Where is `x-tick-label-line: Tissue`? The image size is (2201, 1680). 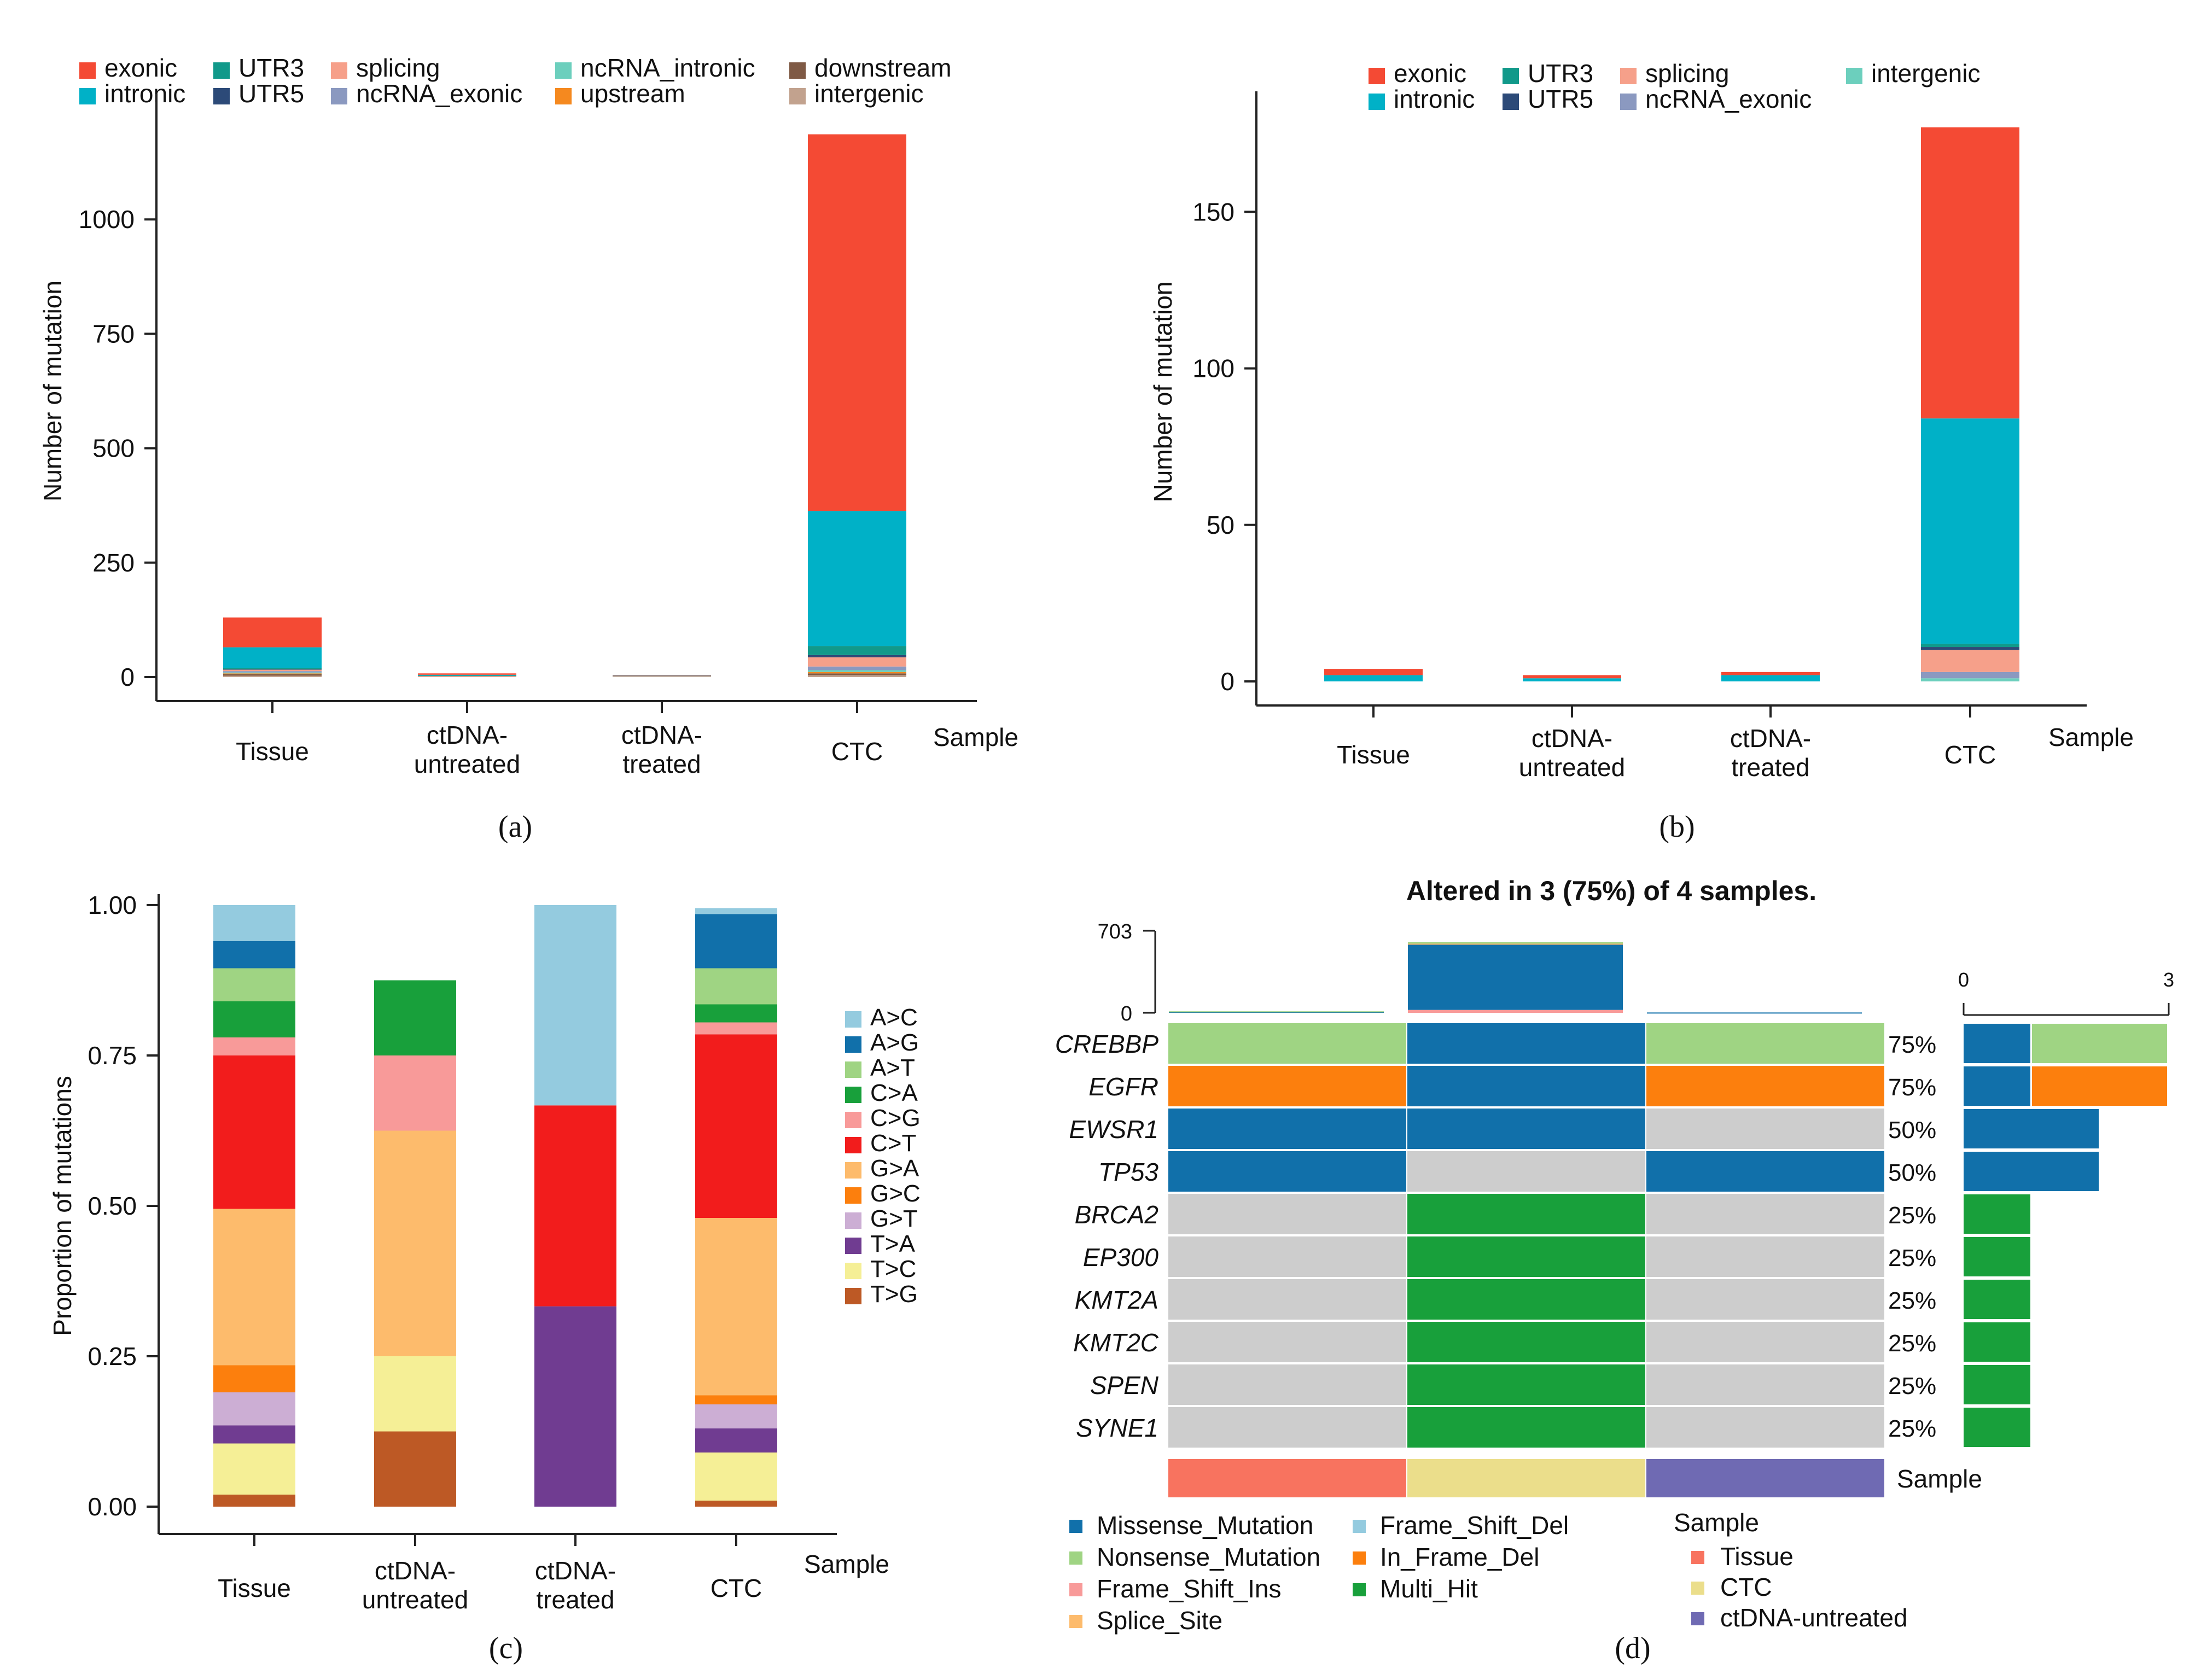
x-tick-label-line: Tissue is located at coordinates (1374, 754).